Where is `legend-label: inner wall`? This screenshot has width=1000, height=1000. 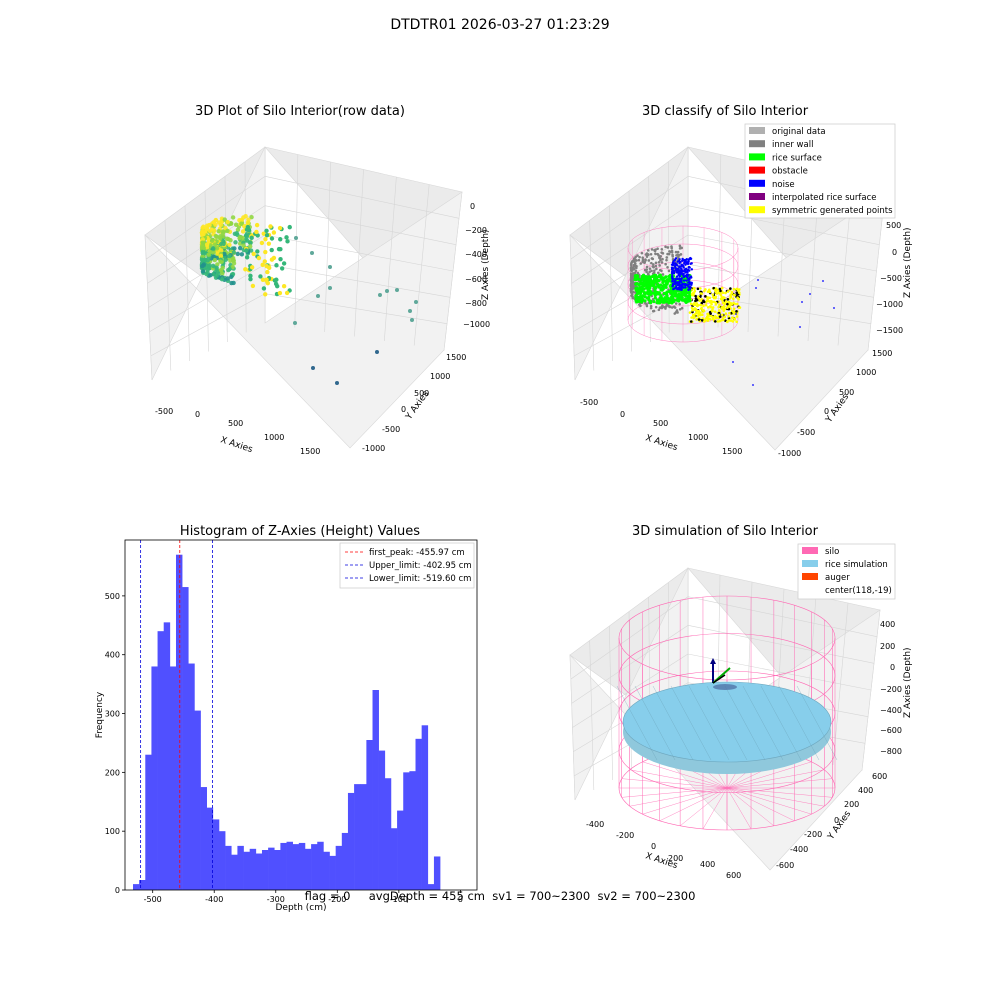 legend-label: inner wall is located at coordinates (792, 145).